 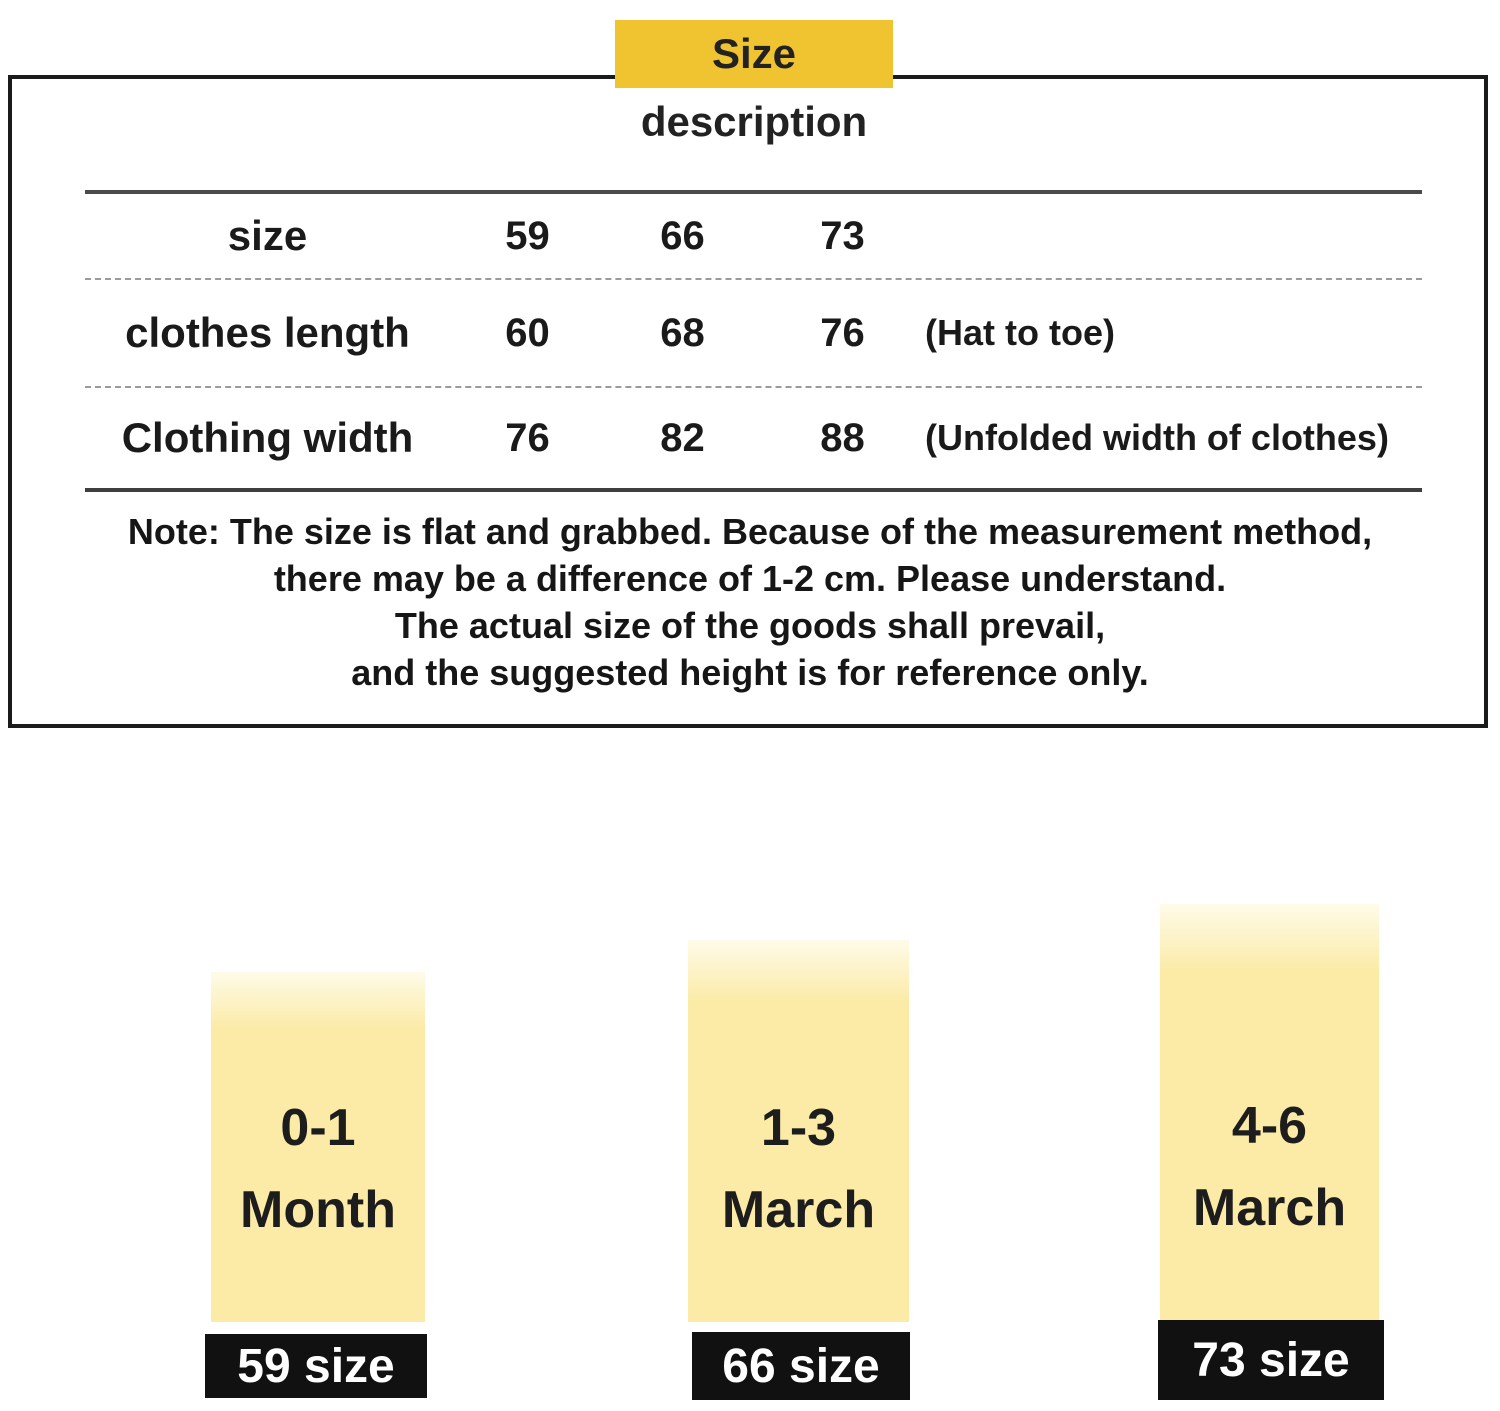 I want to click on age-unit-73: March, so click(x=1269, y=1208).